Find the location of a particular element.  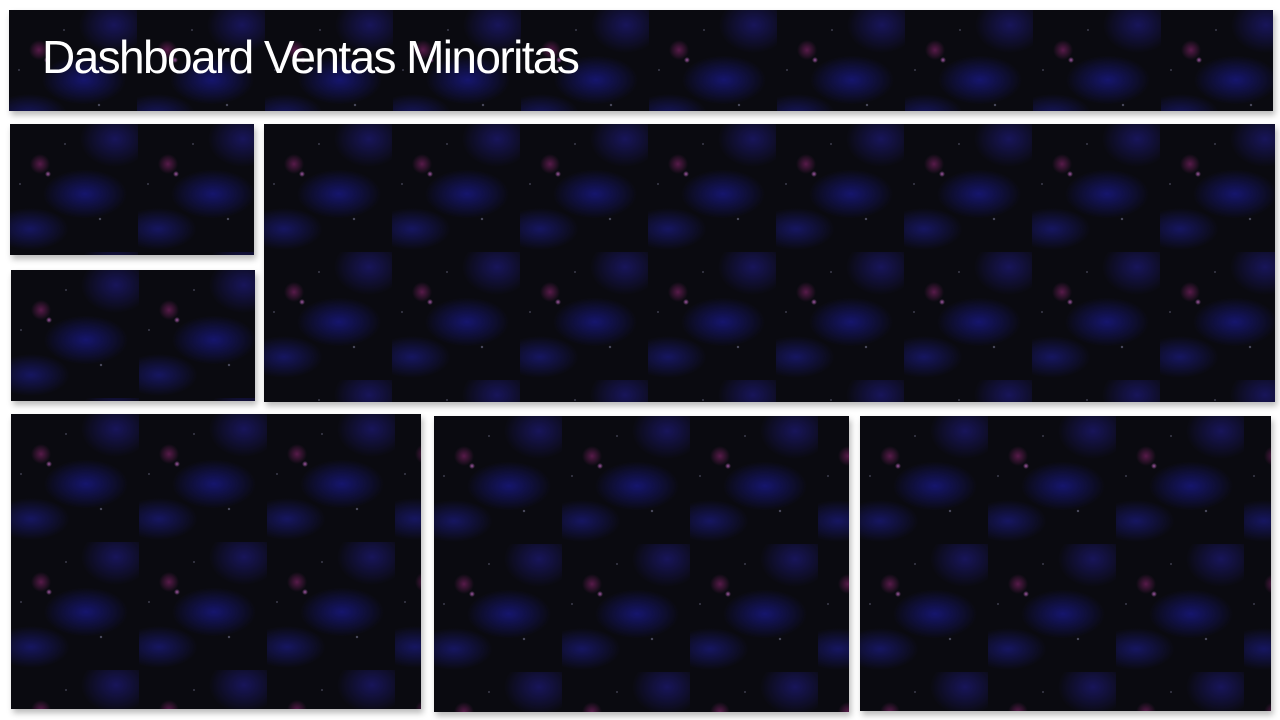

page-title: Dashboard Ventas Minoritas is located at coordinates (311, 57).